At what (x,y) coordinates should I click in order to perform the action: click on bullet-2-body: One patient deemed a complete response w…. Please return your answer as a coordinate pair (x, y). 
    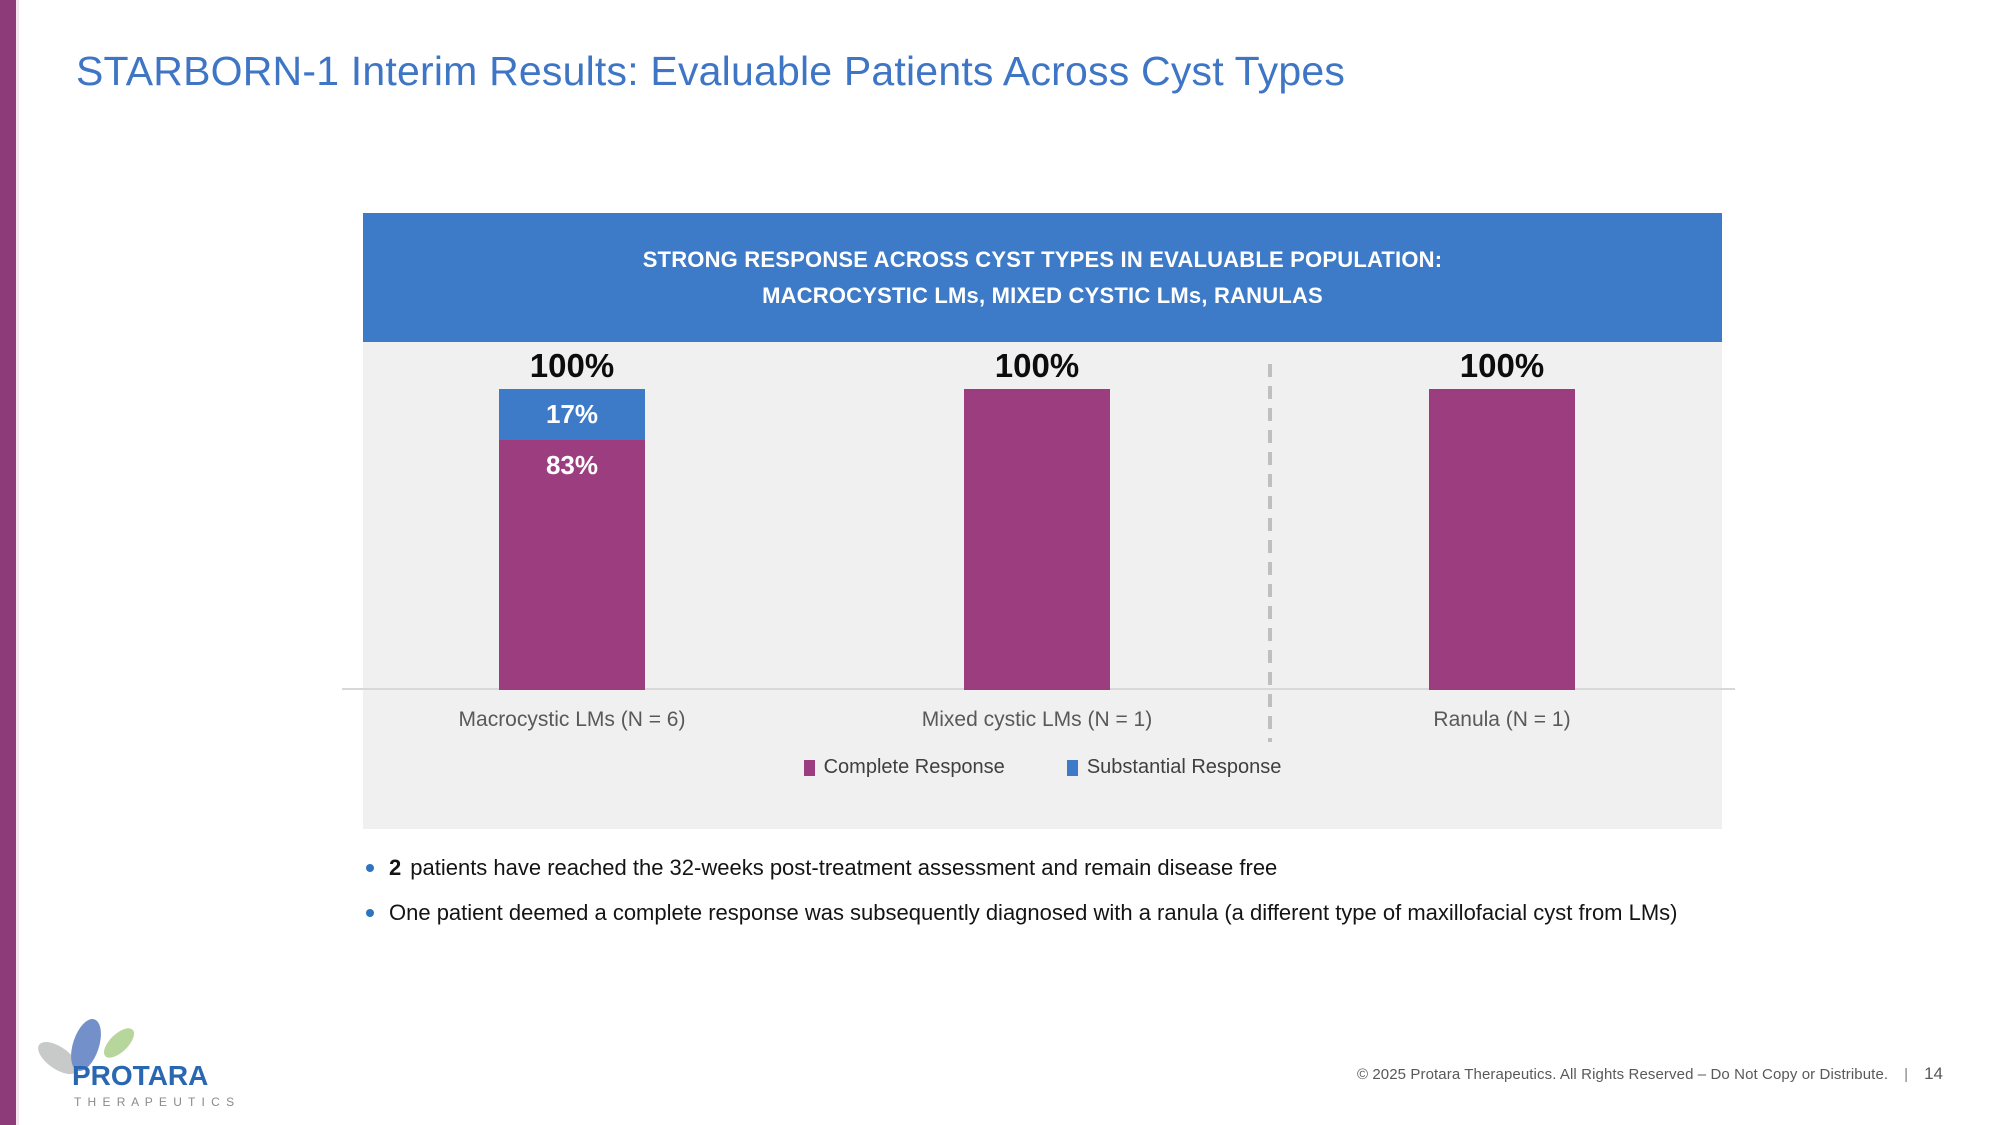
    Looking at the image, I should click on (1033, 912).